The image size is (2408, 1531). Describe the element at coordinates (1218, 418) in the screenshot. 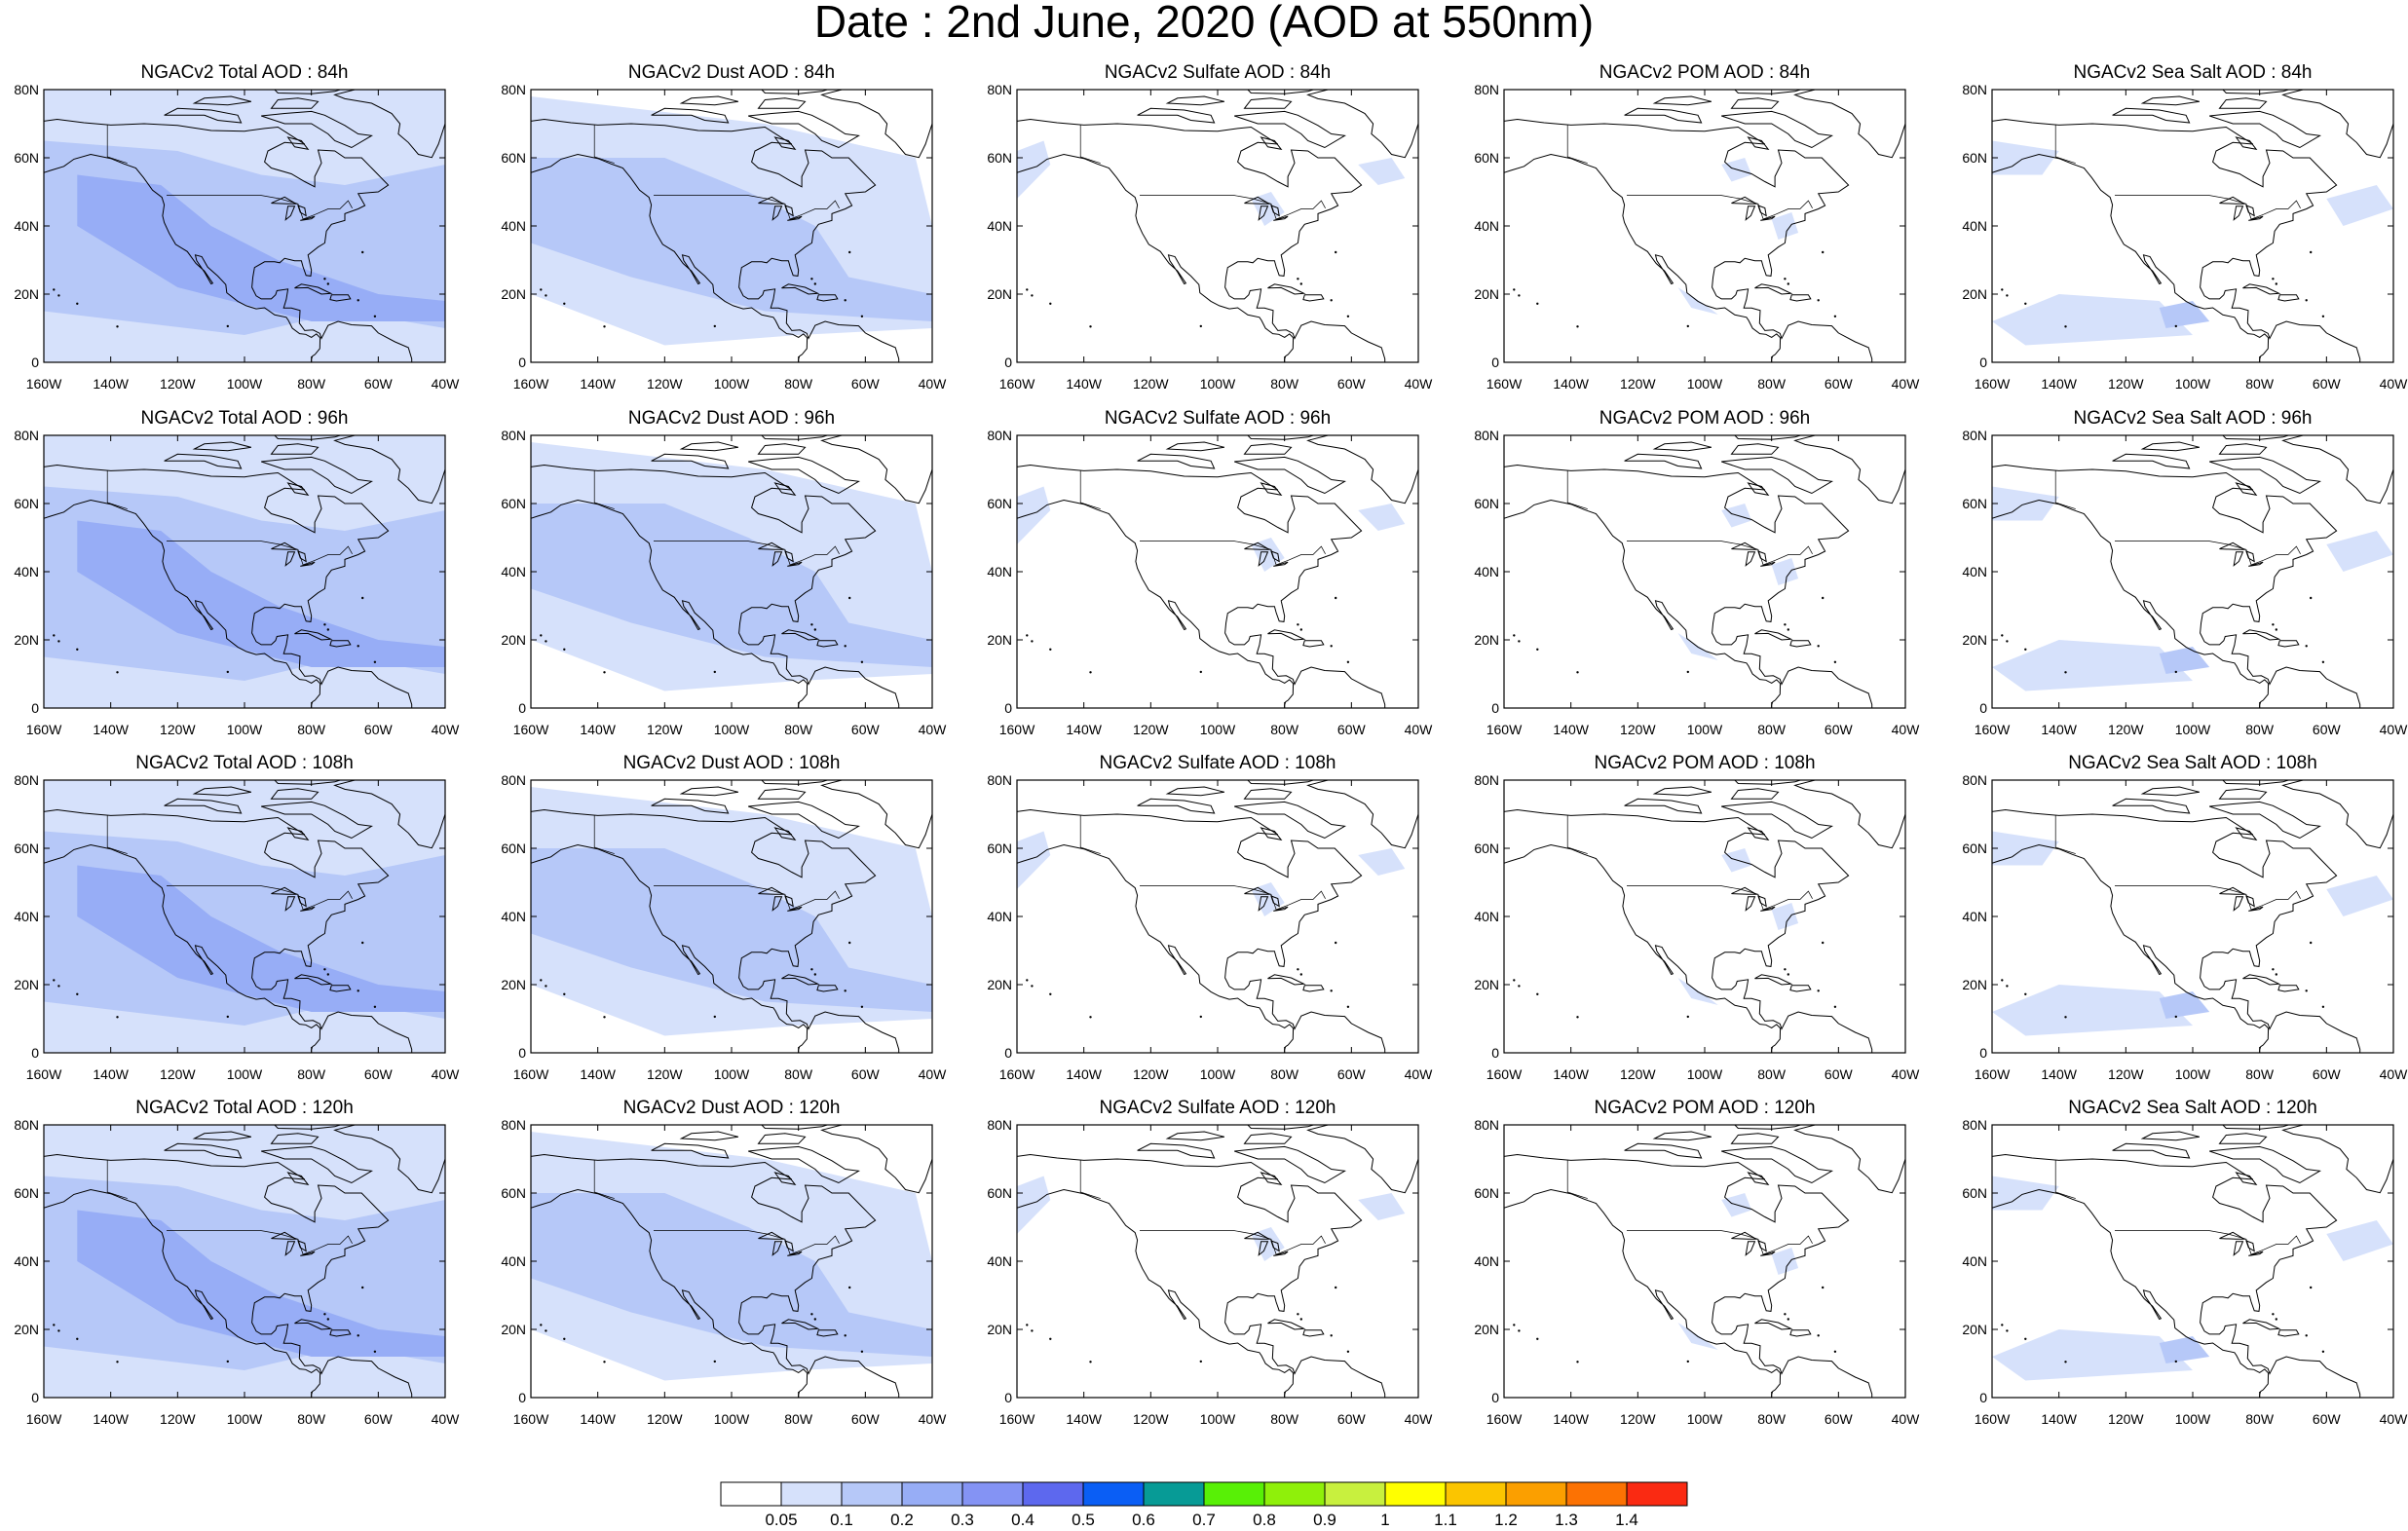

I see `panel-title: NGACv2 Sulfate AOD : 96h` at that location.